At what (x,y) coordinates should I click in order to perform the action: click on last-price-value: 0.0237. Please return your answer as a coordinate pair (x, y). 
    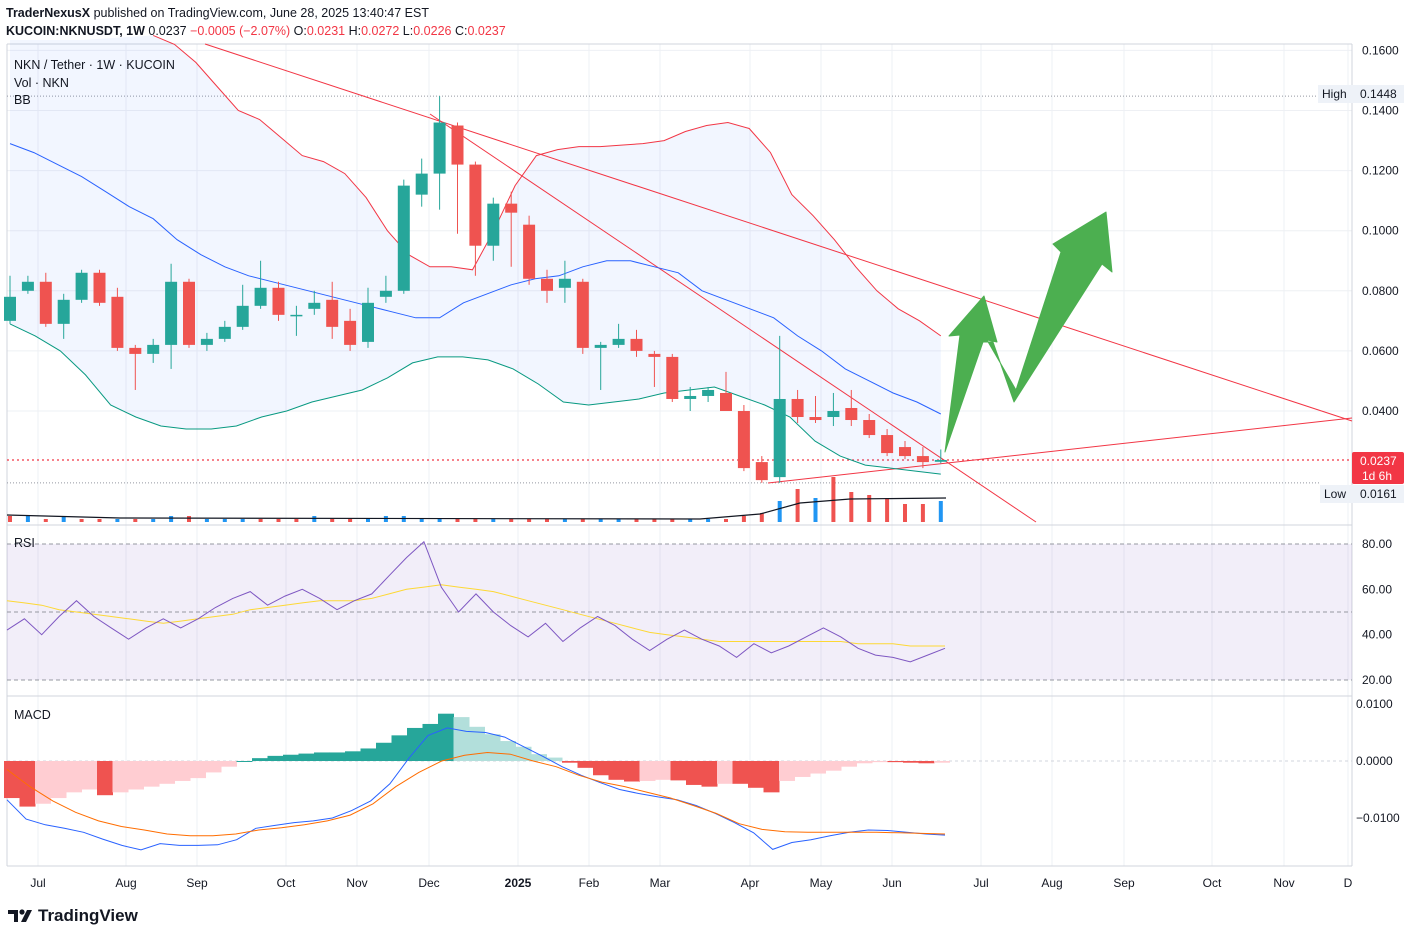
    Looking at the image, I should click on (1378, 461).